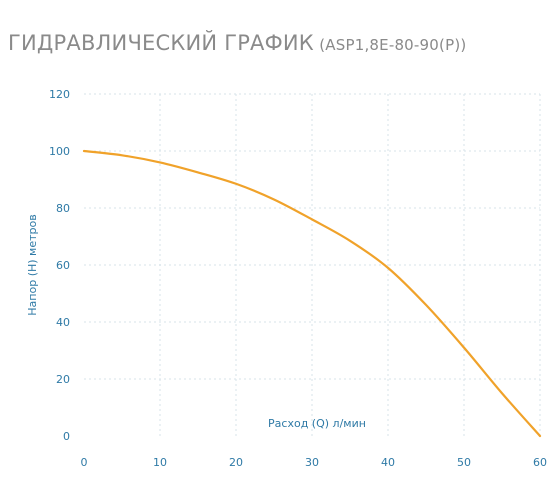  What do you see at coordinates (388, 462) in the screenshot?
I see `x-tick-label: 40` at bounding box center [388, 462].